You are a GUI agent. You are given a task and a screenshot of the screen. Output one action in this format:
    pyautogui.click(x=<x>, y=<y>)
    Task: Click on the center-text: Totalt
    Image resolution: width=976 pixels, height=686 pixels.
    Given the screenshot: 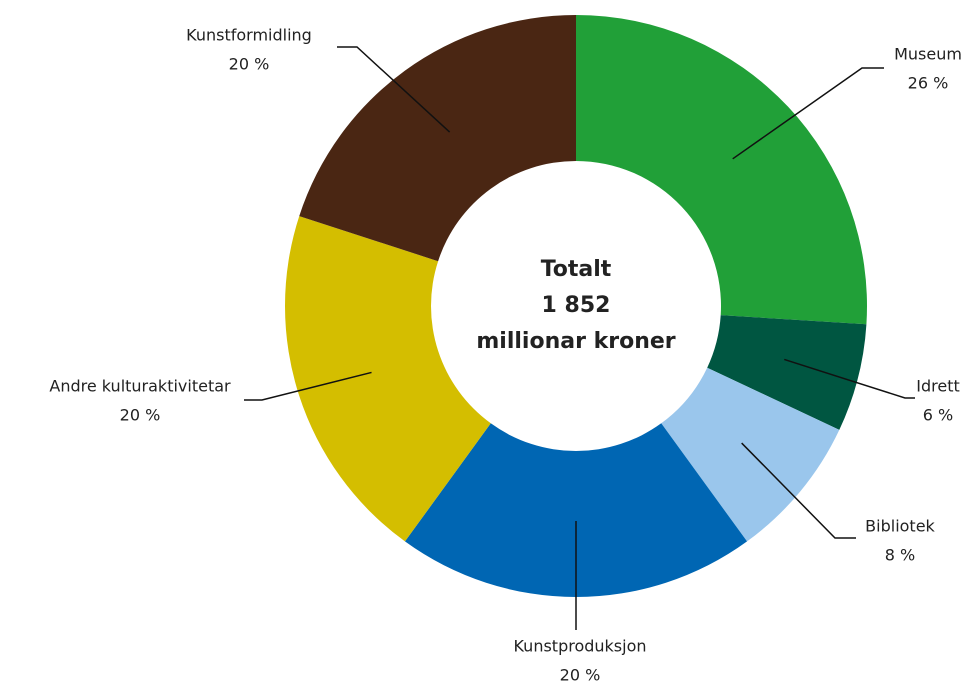 What is the action you would take?
    pyautogui.click(x=576, y=269)
    